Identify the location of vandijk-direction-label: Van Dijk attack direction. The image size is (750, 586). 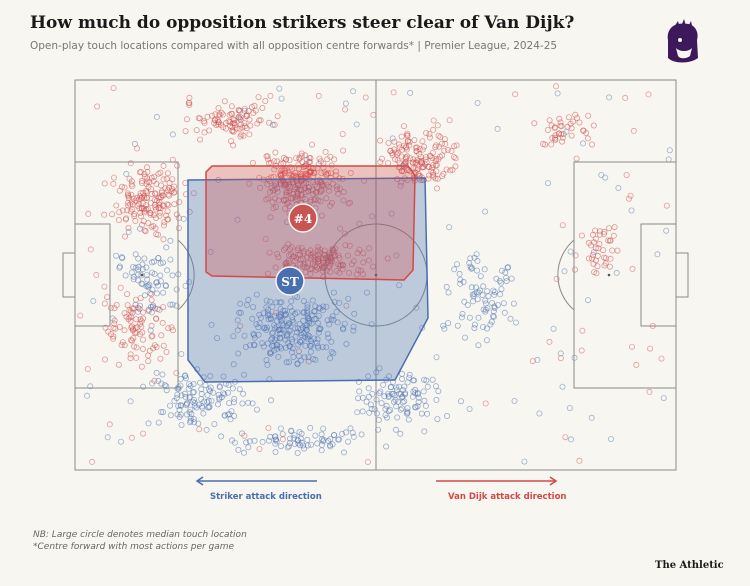
(507, 497).